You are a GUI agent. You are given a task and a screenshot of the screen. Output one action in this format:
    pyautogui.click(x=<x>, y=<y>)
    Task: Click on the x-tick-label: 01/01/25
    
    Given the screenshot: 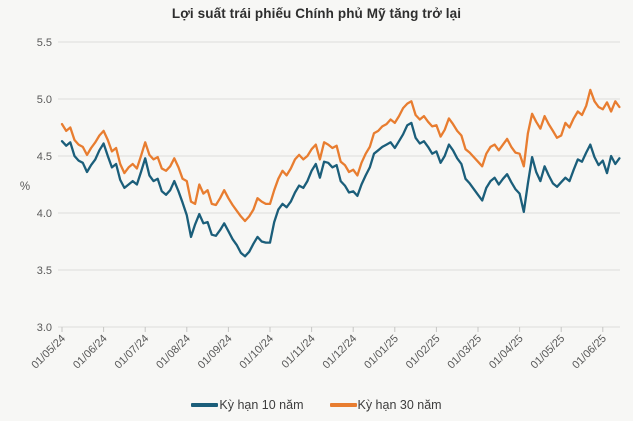 What is the action you would take?
    pyautogui.click(x=381, y=352)
    